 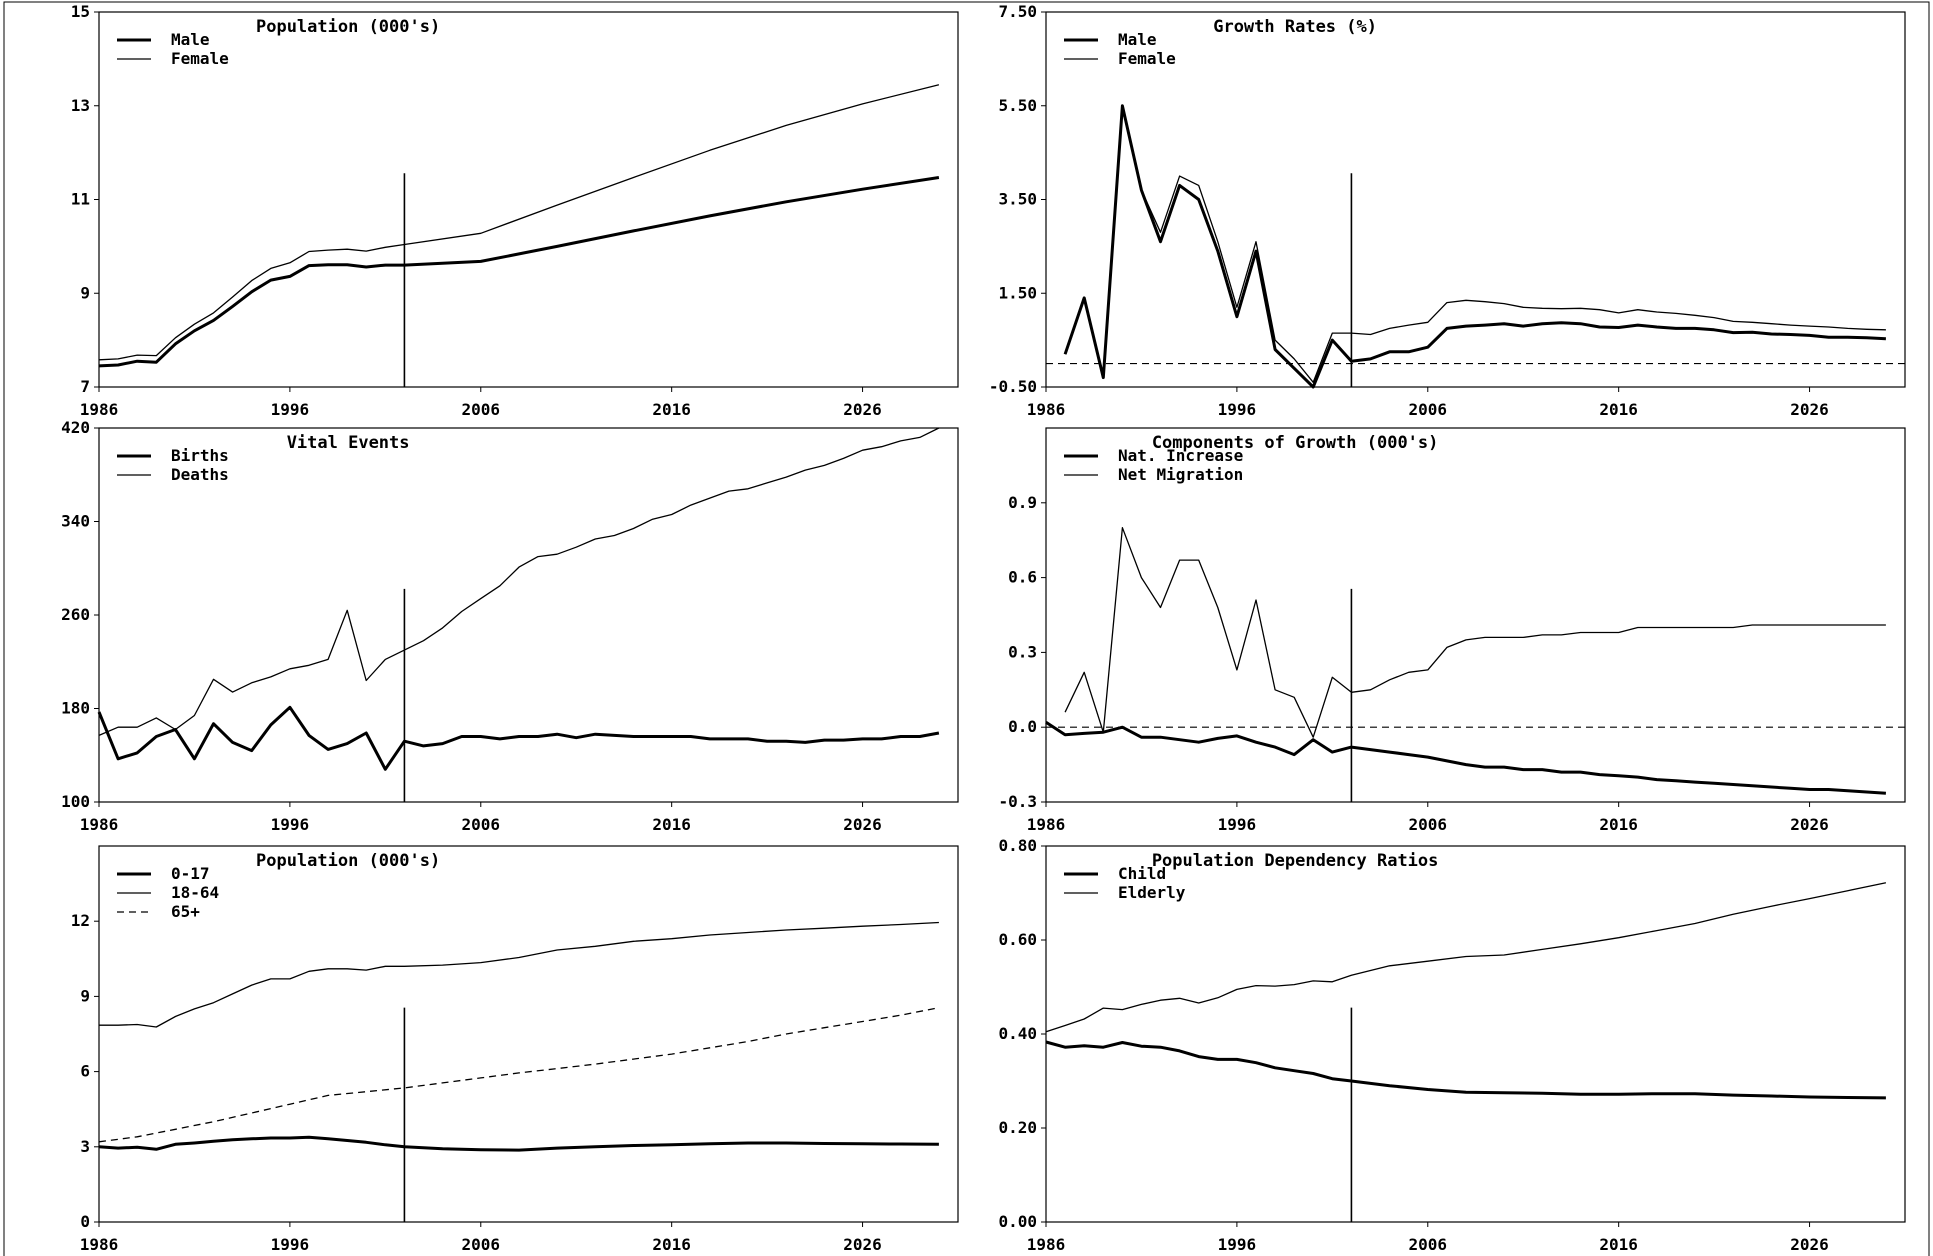 I want to click on y-tick-label: 0.80, so click(x=1017, y=845).